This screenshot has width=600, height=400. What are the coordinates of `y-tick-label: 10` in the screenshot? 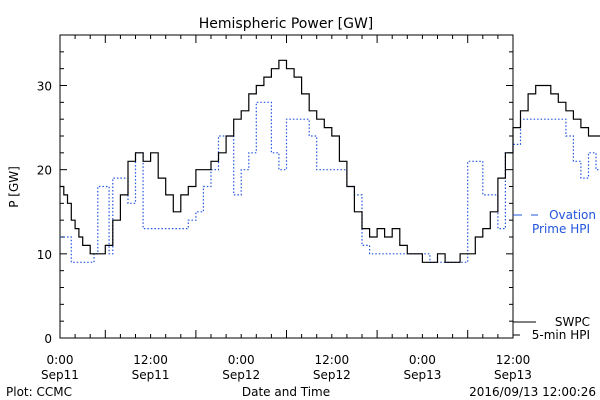 It's located at (44, 255).